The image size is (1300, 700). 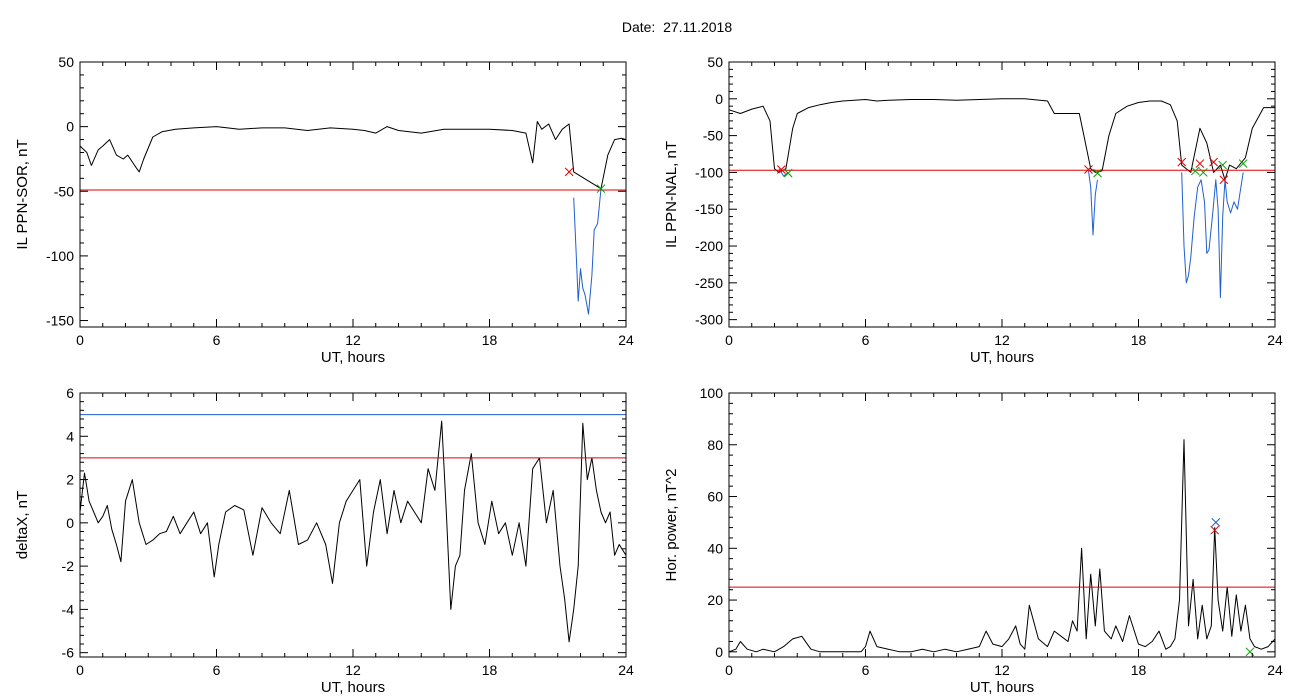 What do you see at coordinates (677, 27) in the screenshot?
I see `page-title: Date: 27.11.2018` at bounding box center [677, 27].